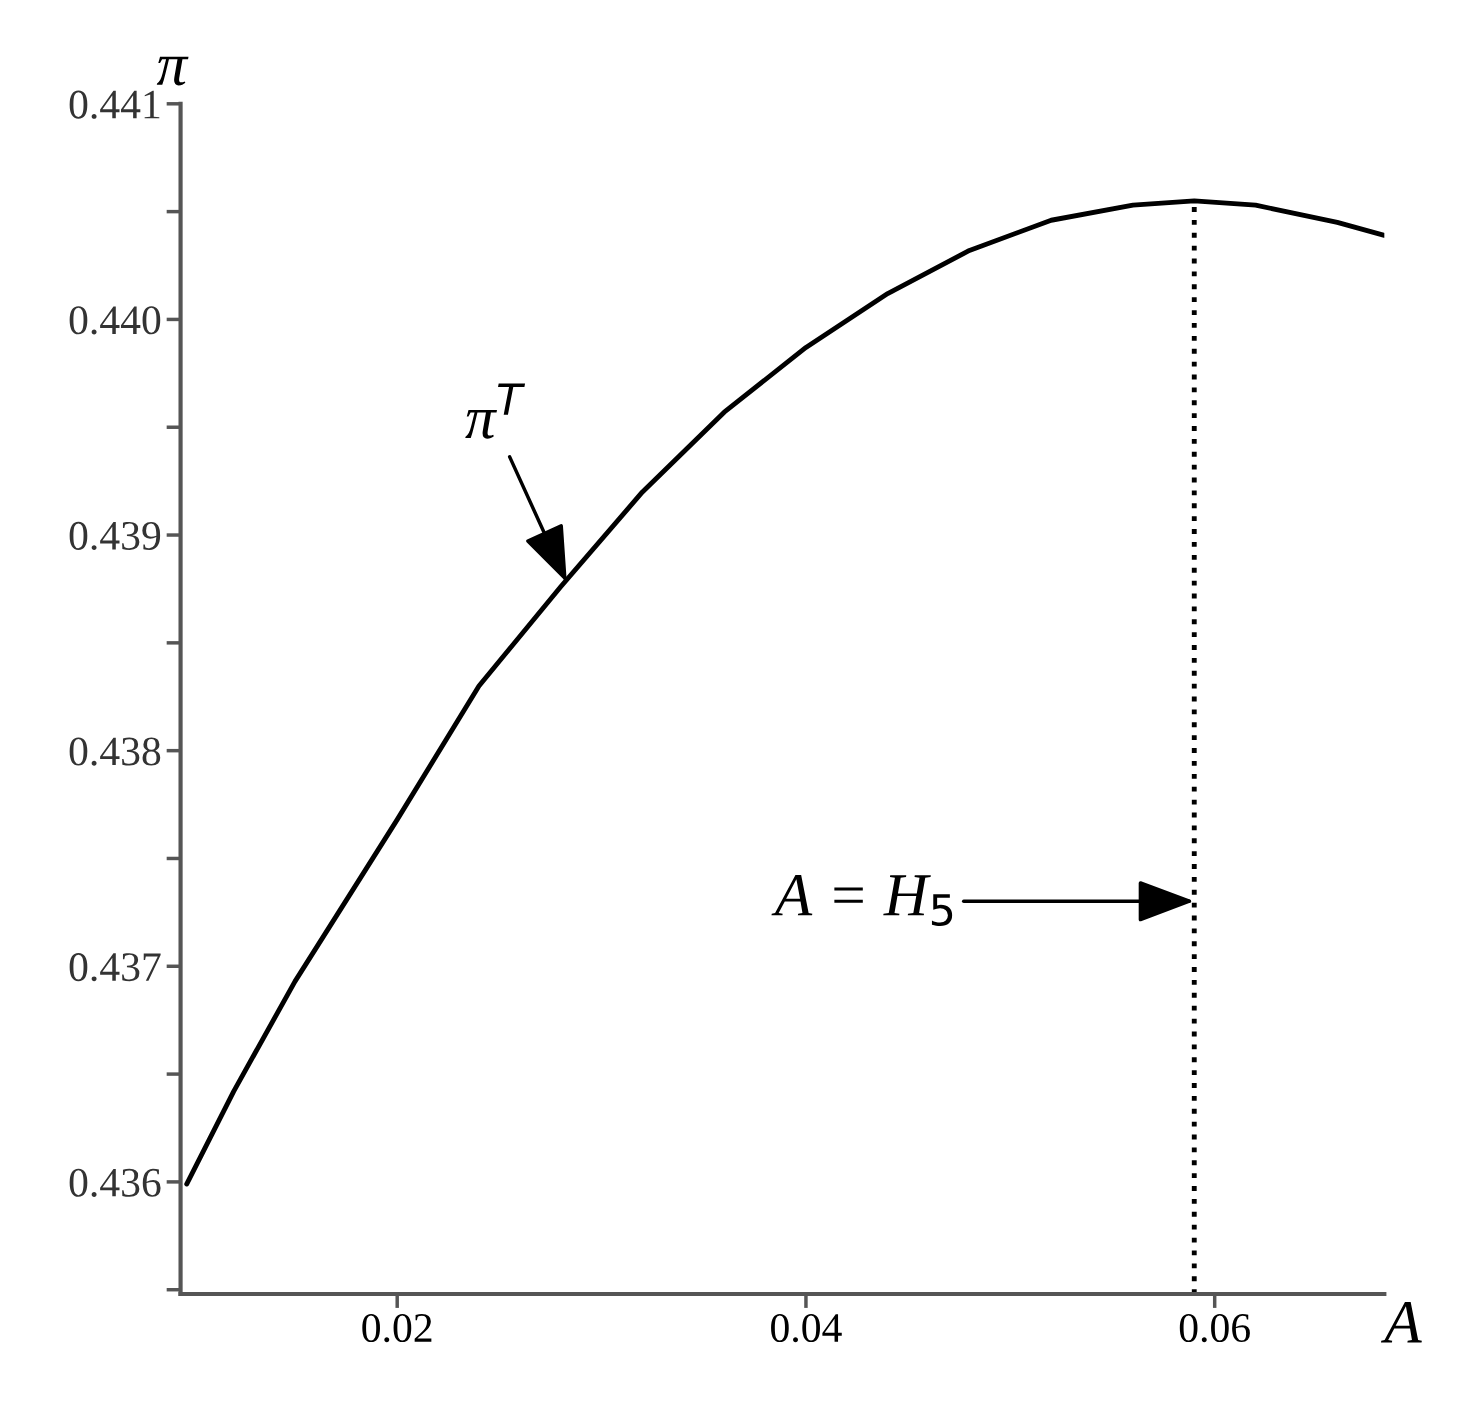 This screenshot has height=1422, width=1468. I want to click on y-tick-label: 0.439, so click(115, 536).